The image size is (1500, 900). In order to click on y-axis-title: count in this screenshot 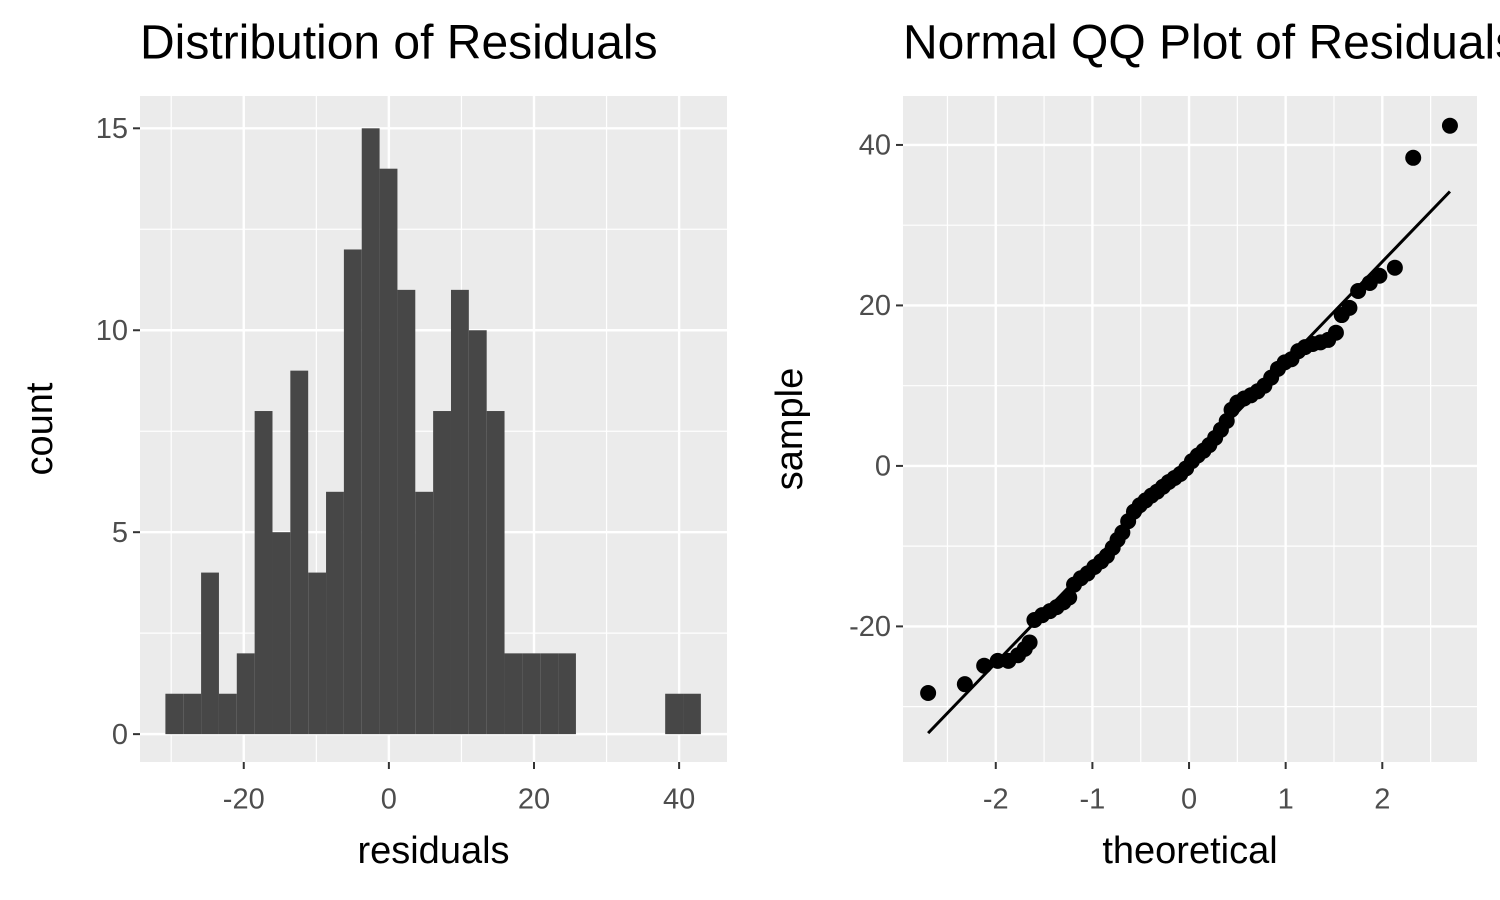, I will do `click(40, 428)`.